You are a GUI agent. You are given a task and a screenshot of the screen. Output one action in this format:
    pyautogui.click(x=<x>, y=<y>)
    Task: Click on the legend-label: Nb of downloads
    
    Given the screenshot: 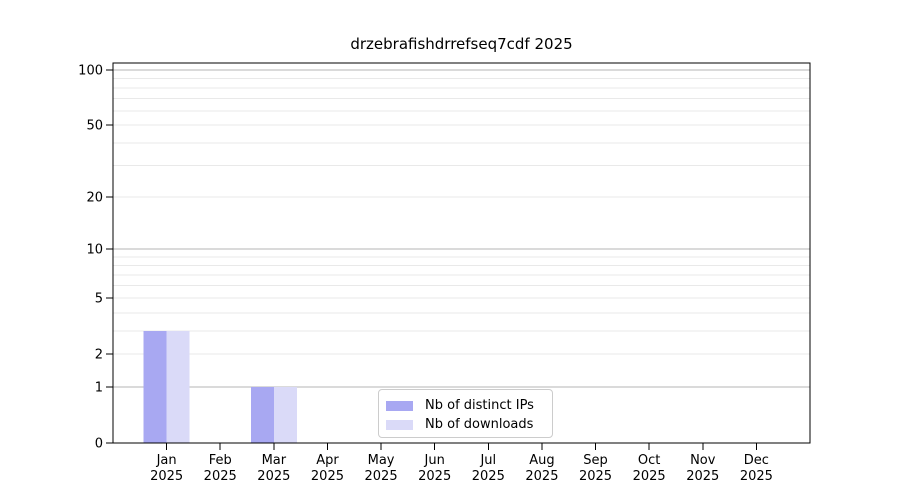 What is the action you would take?
    pyautogui.click(x=479, y=424)
    